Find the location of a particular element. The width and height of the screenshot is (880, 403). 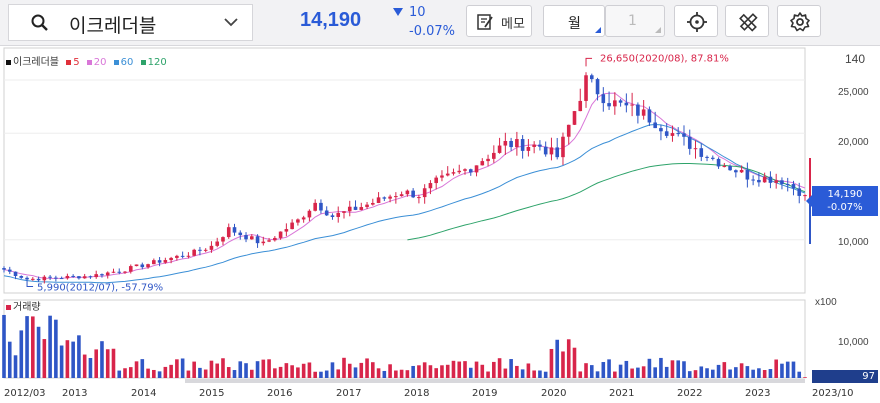

x-axis-label: 2022 is located at coordinates (690, 393).